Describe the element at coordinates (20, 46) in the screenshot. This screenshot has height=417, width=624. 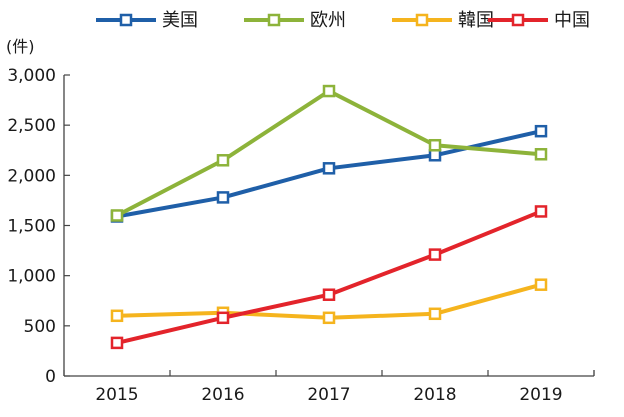
I see `y-axis-unit-label: (件)` at that location.